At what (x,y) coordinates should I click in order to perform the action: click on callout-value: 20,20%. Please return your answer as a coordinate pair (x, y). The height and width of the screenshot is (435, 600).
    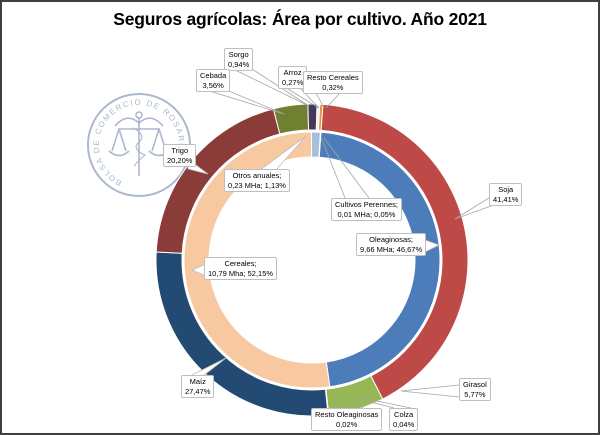
    Looking at the image, I should click on (180, 160).